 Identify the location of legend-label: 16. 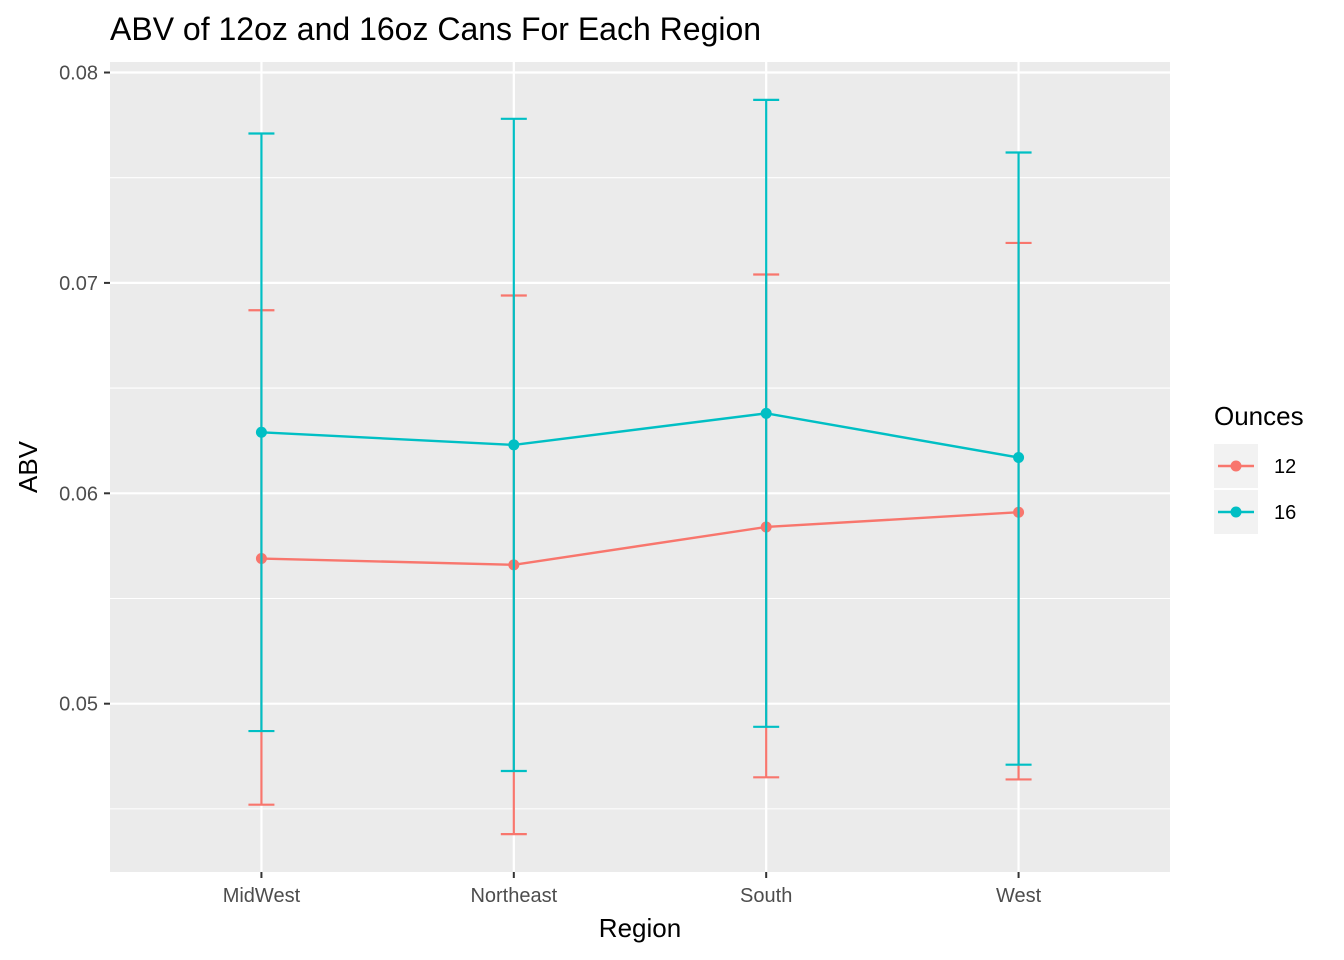
(1285, 513).